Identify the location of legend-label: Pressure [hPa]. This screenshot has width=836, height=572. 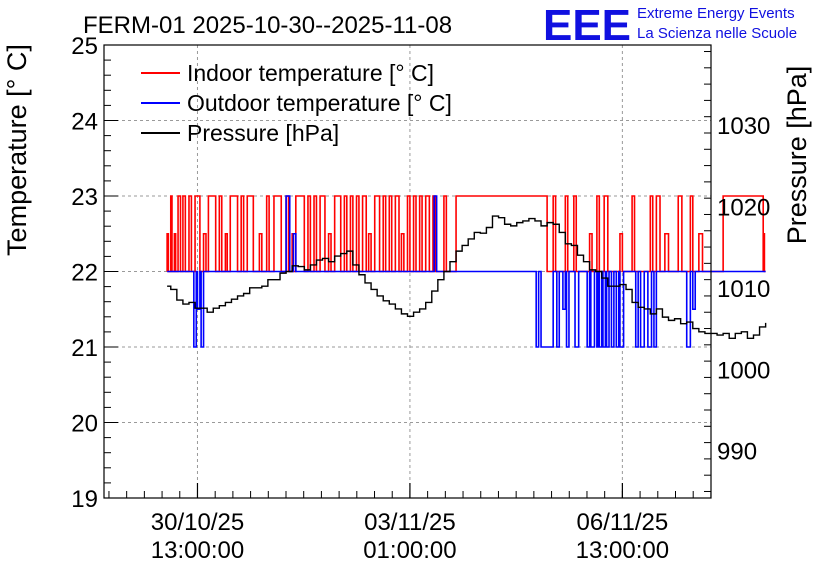
(263, 133).